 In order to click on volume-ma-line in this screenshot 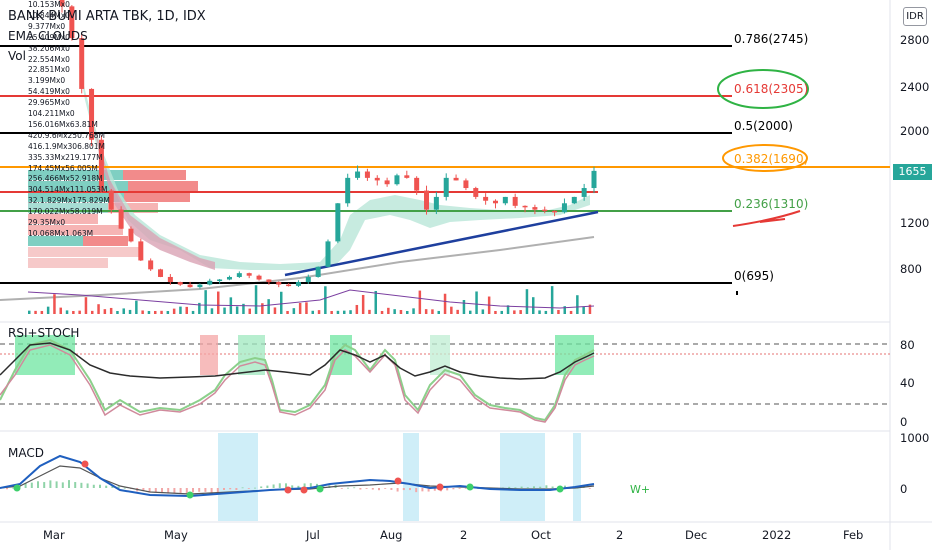, I will do `click(311, 299)`.